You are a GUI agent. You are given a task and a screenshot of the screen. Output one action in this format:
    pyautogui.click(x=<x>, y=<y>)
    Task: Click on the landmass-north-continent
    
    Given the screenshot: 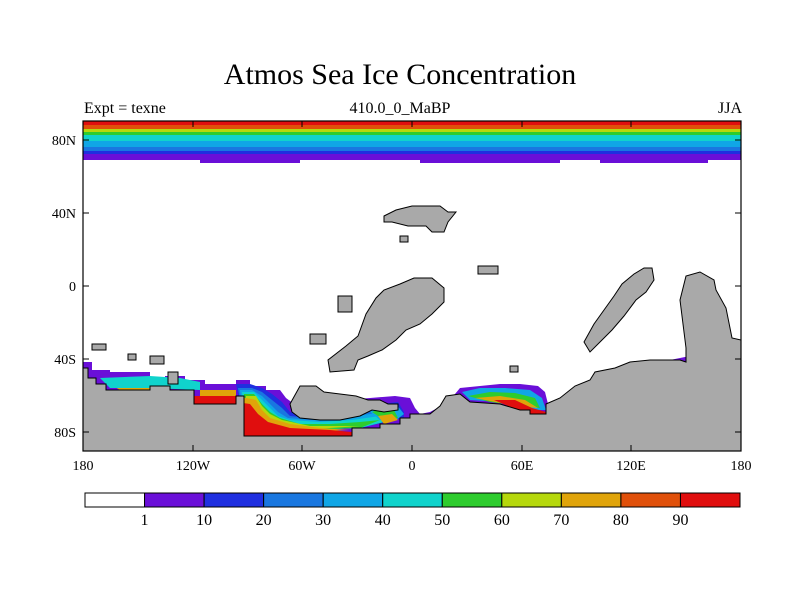 What is the action you would take?
    pyautogui.click(x=386, y=325)
    